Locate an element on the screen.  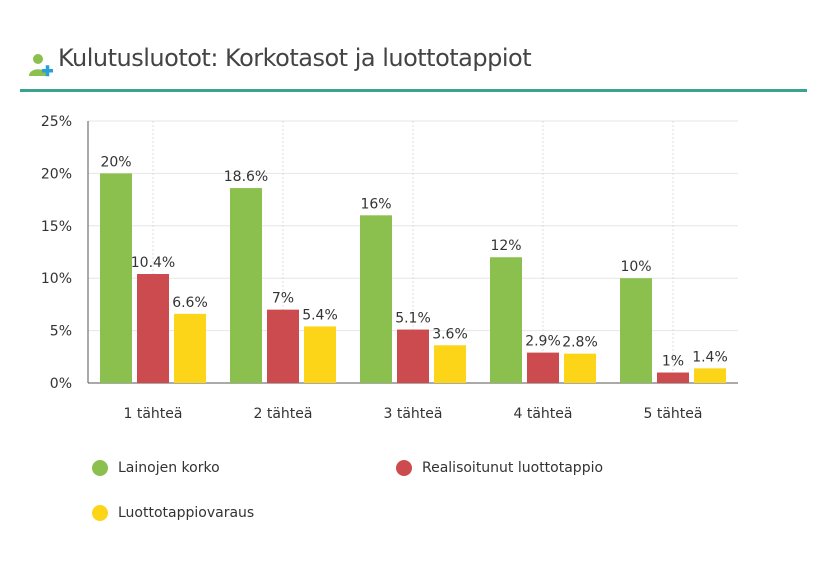
legend-label: Realisoitunut luottotappio is located at coordinates (513, 468).